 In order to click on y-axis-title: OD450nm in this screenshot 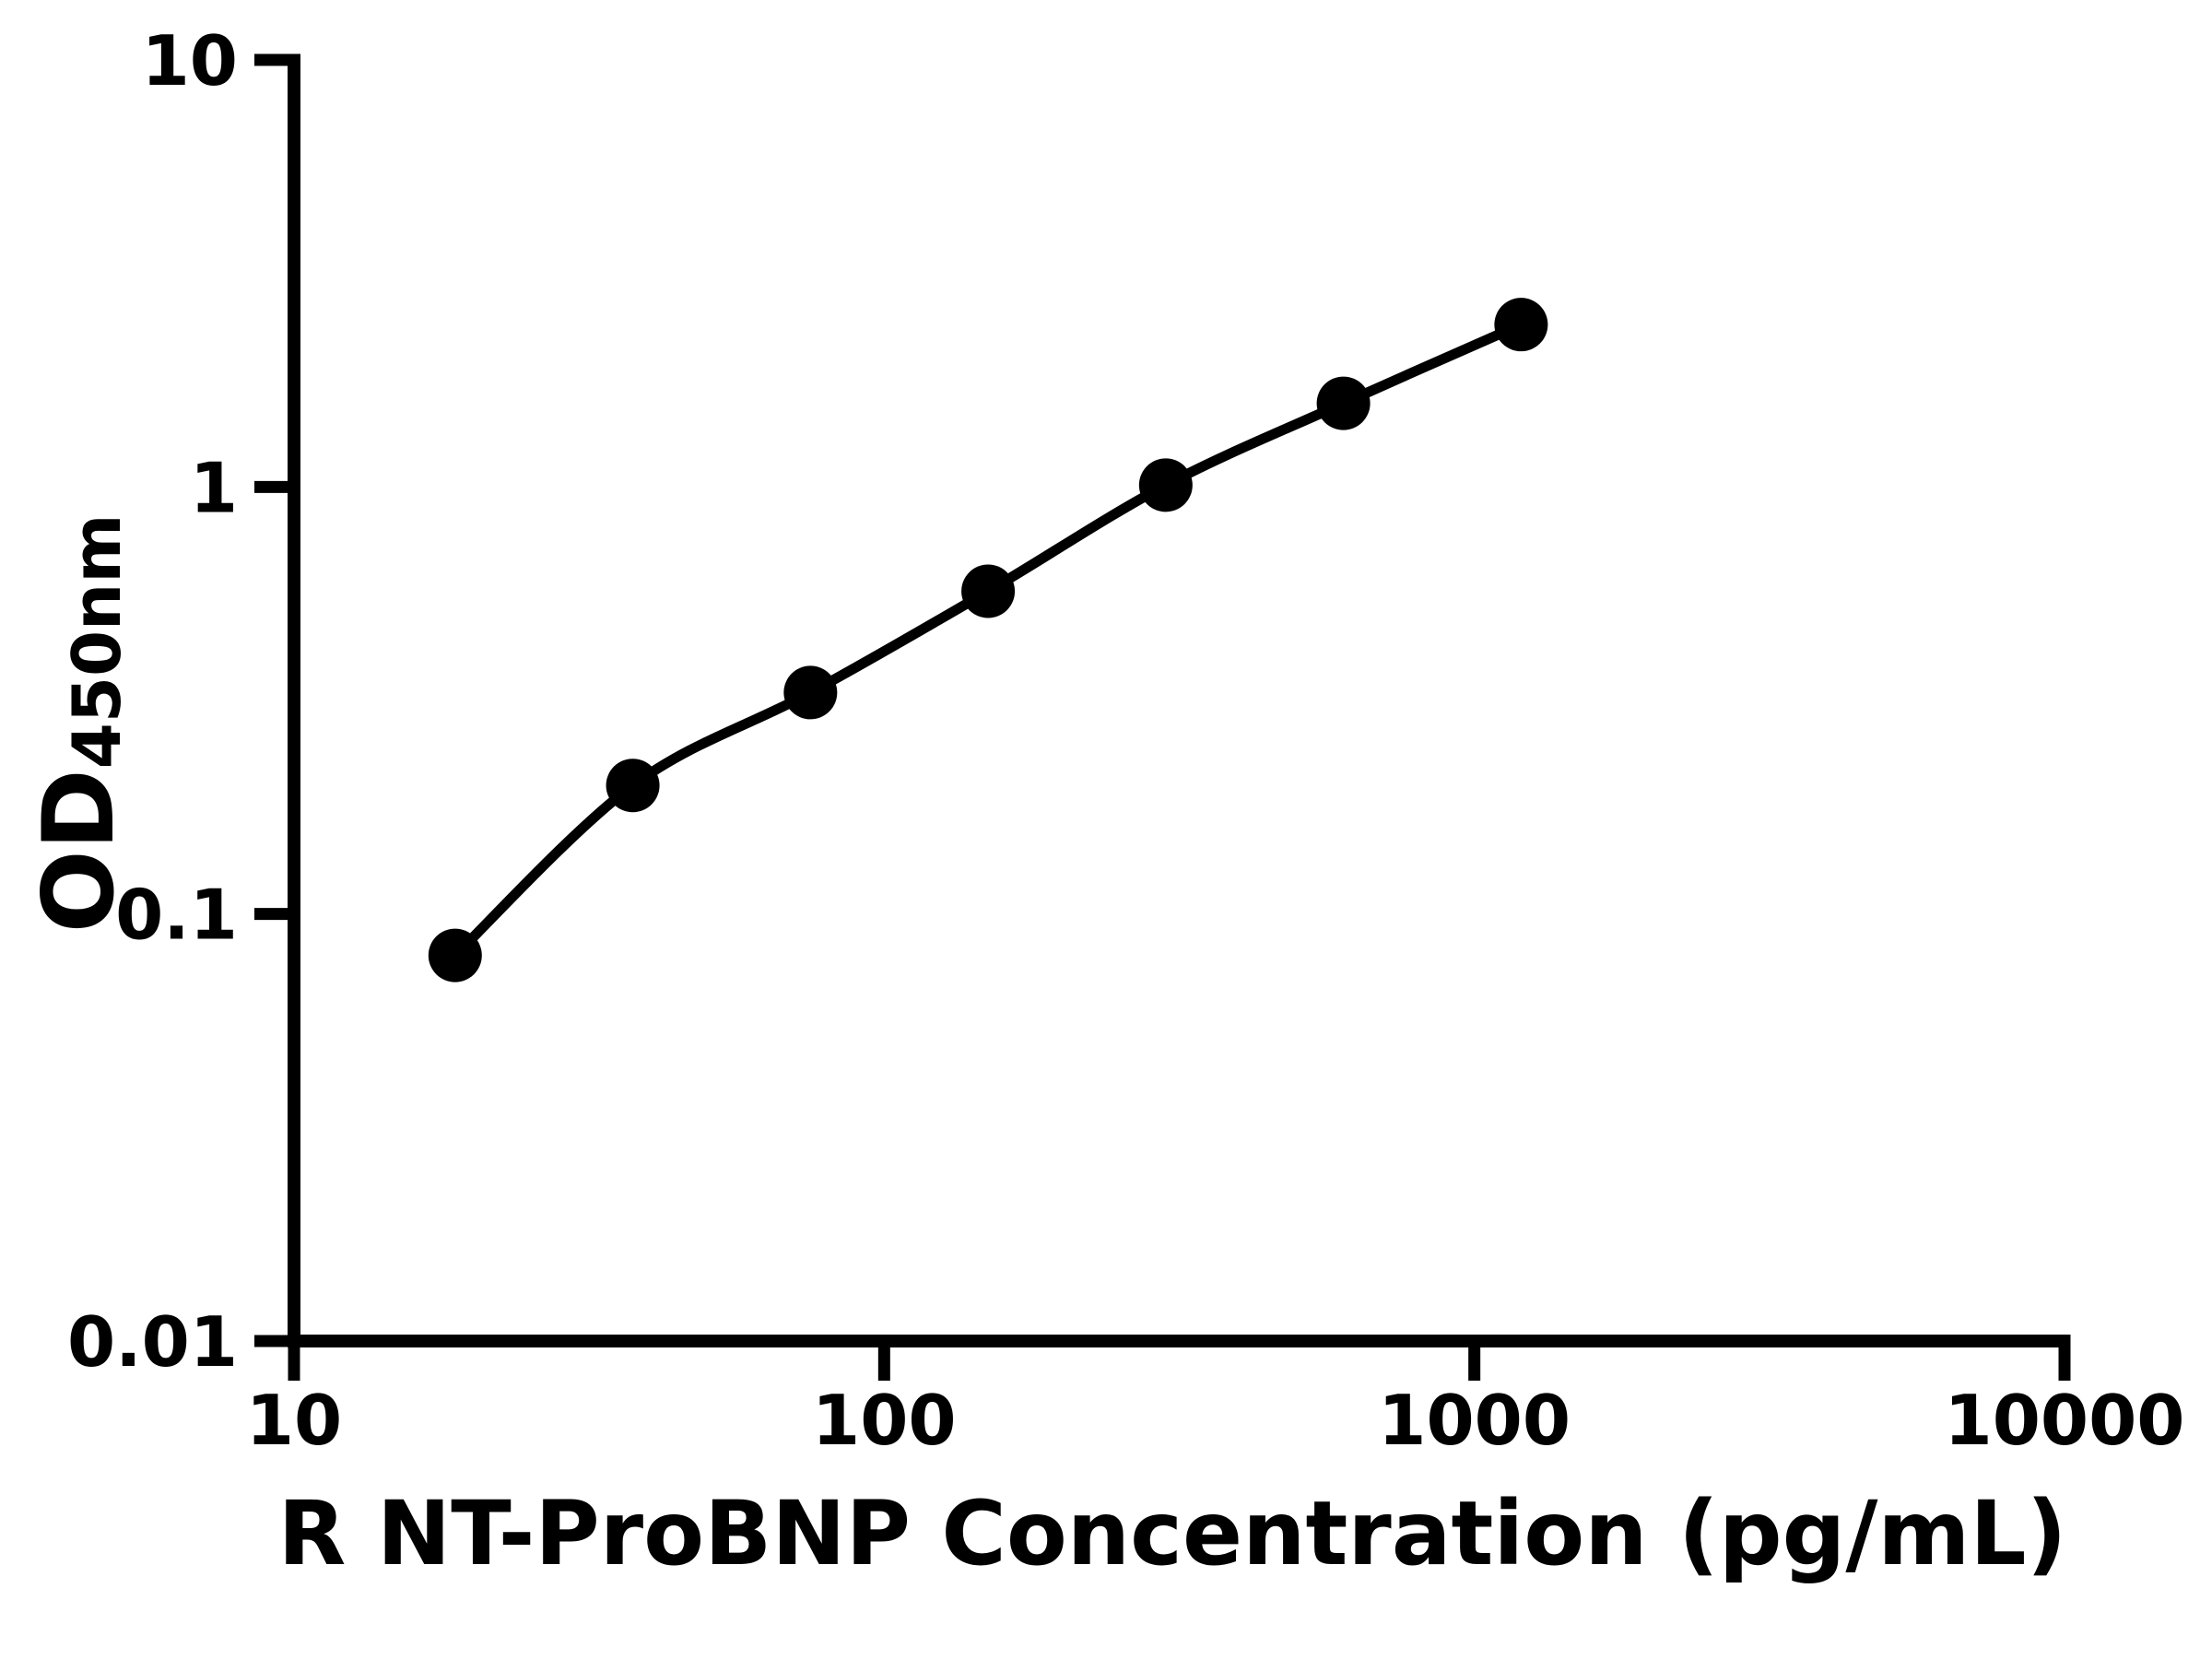, I will do `click(78, 724)`.